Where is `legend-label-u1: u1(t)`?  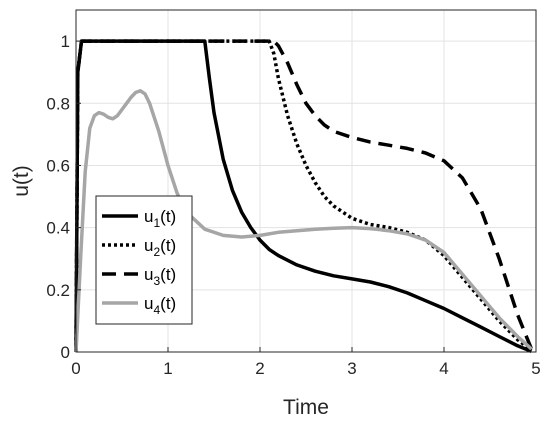
legend-label-u1: u1(t) is located at coordinates (160, 218).